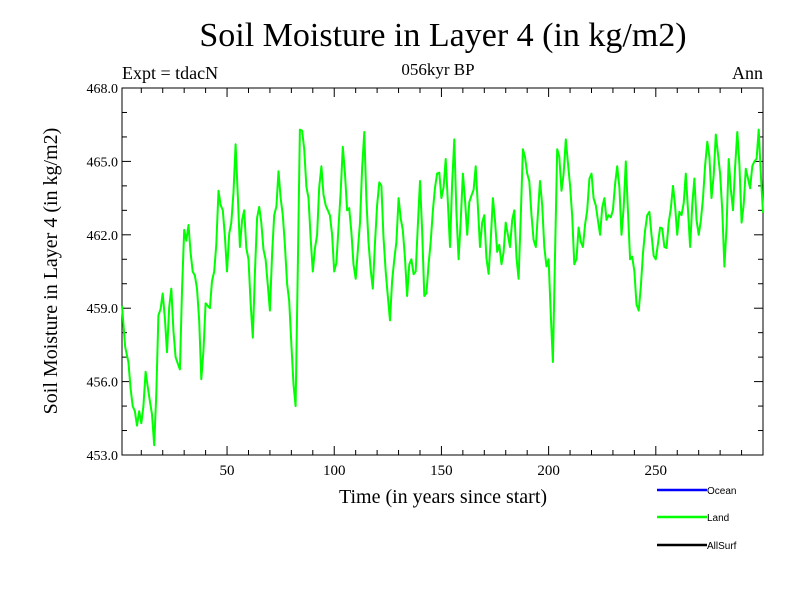 The width and height of the screenshot is (800, 600). What do you see at coordinates (697, 519) in the screenshot?
I see `legend: Ocean Land AllSurf` at bounding box center [697, 519].